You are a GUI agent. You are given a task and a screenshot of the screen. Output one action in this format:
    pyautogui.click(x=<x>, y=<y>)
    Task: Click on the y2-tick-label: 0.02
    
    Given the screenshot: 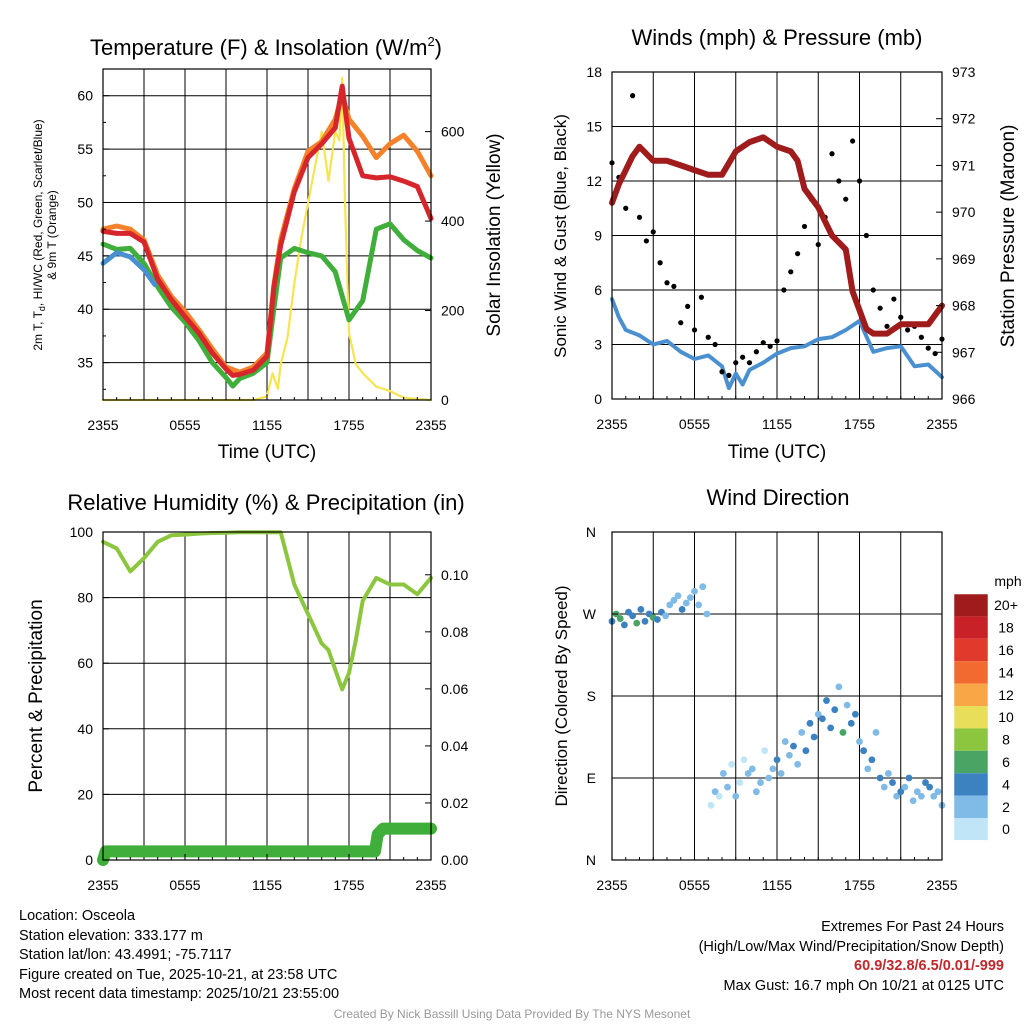 What is the action you would take?
    pyautogui.click(x=454, y=803)
    